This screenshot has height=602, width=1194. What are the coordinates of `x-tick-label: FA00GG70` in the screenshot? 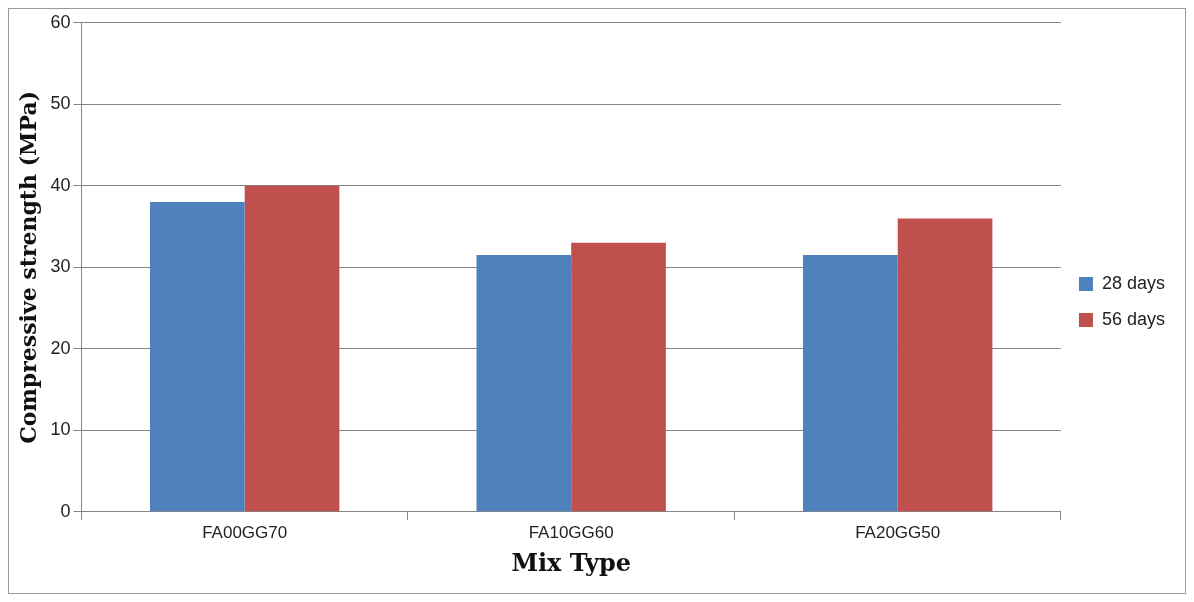 It's located at (245, 532).